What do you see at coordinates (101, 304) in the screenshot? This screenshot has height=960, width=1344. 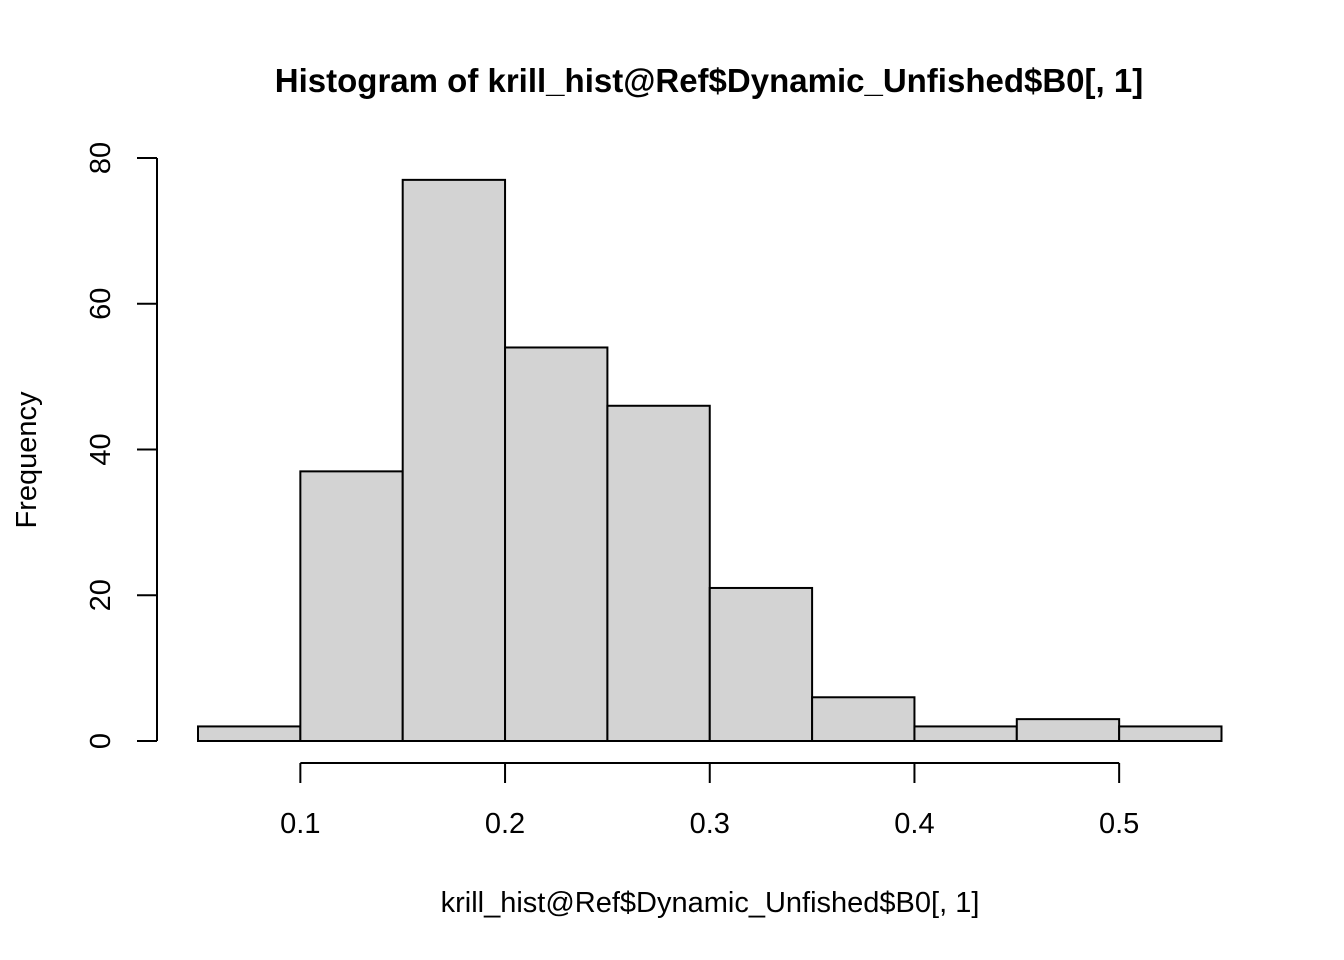 I see `y-tick-label-3: 60` at bounding box center [101, 304].